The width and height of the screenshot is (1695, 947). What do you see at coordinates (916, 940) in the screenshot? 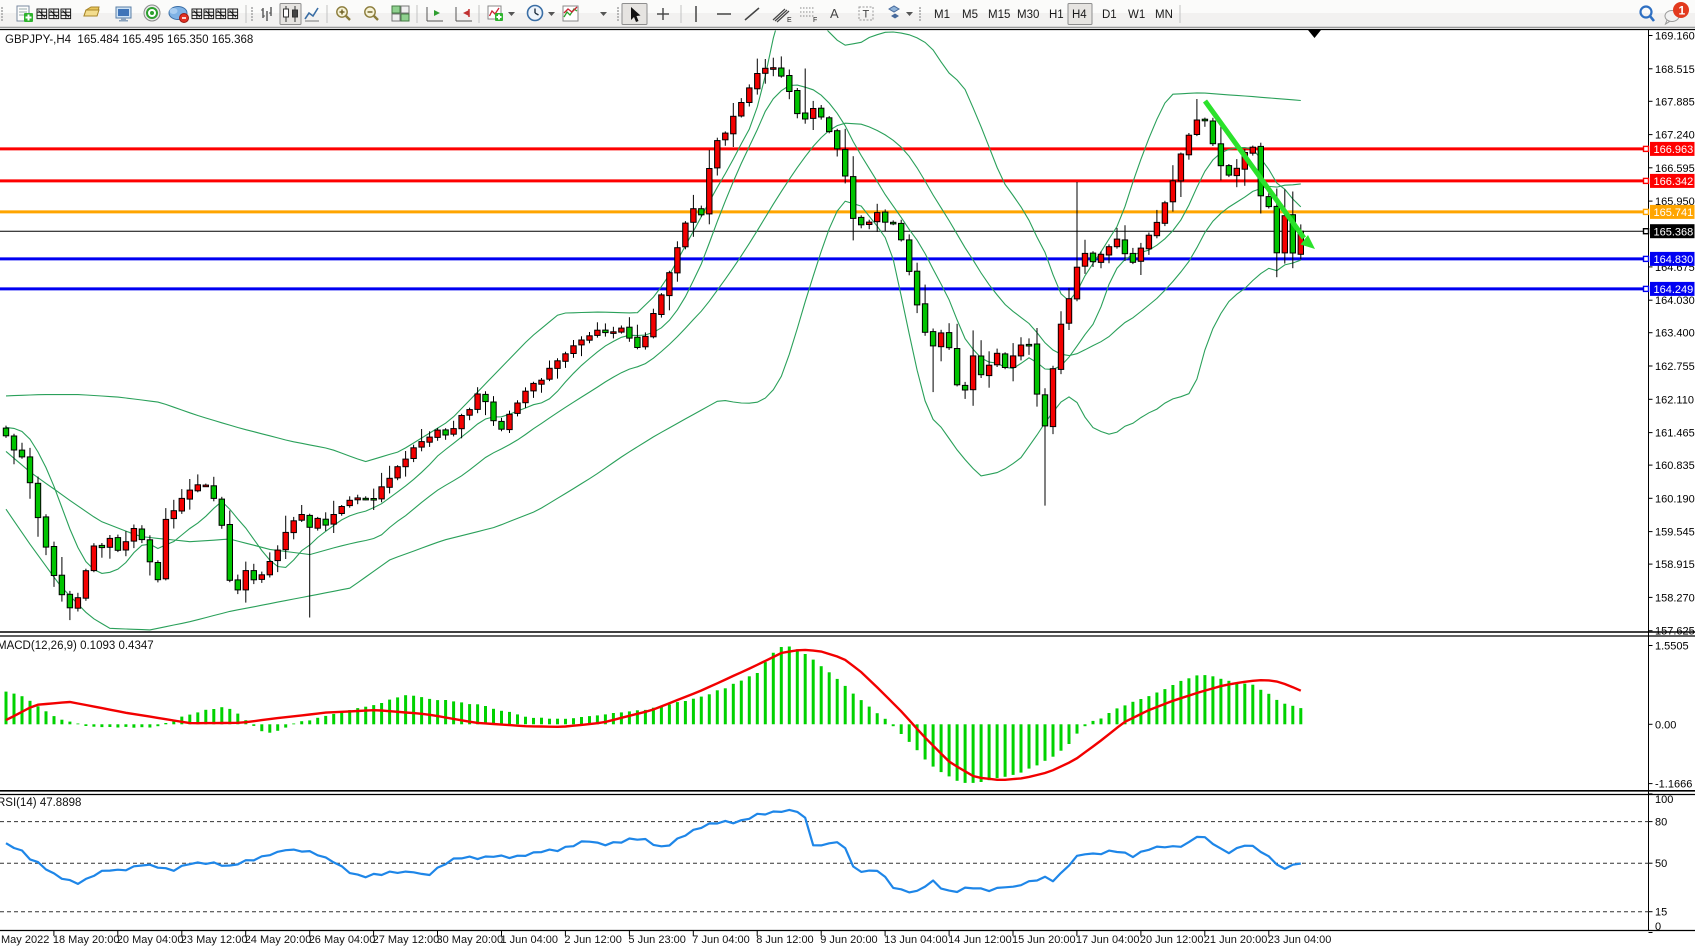
I see `svg-text: 13 Jun 04:00` at bounding box center [916, 940].